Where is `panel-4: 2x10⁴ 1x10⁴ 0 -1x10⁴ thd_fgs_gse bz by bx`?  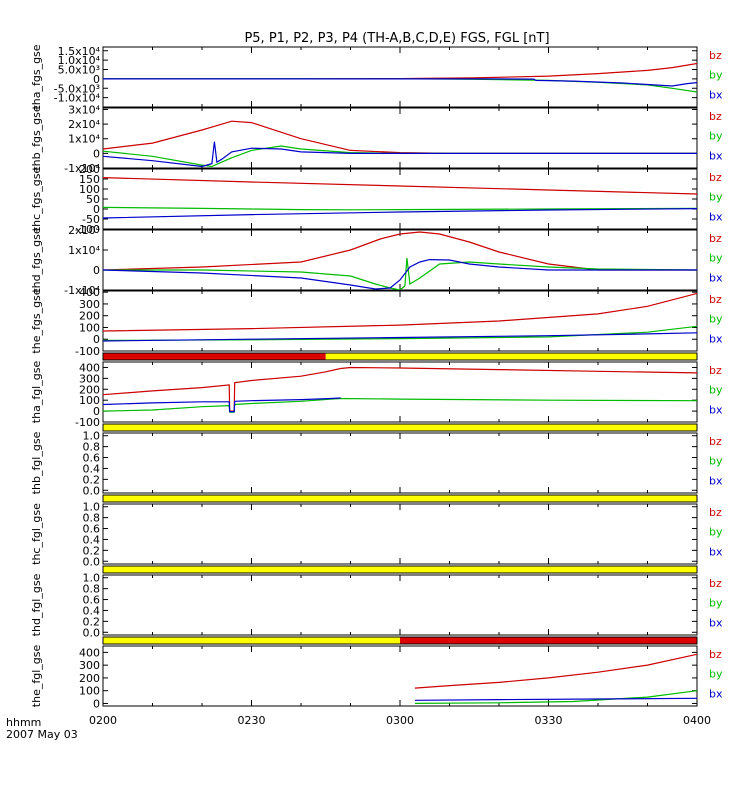 panel-4: 2x10⁴ 1x10⁴ 0 -1x10⁴ thd_fgs_gse bz by bx is located at coordinates (376, 260).